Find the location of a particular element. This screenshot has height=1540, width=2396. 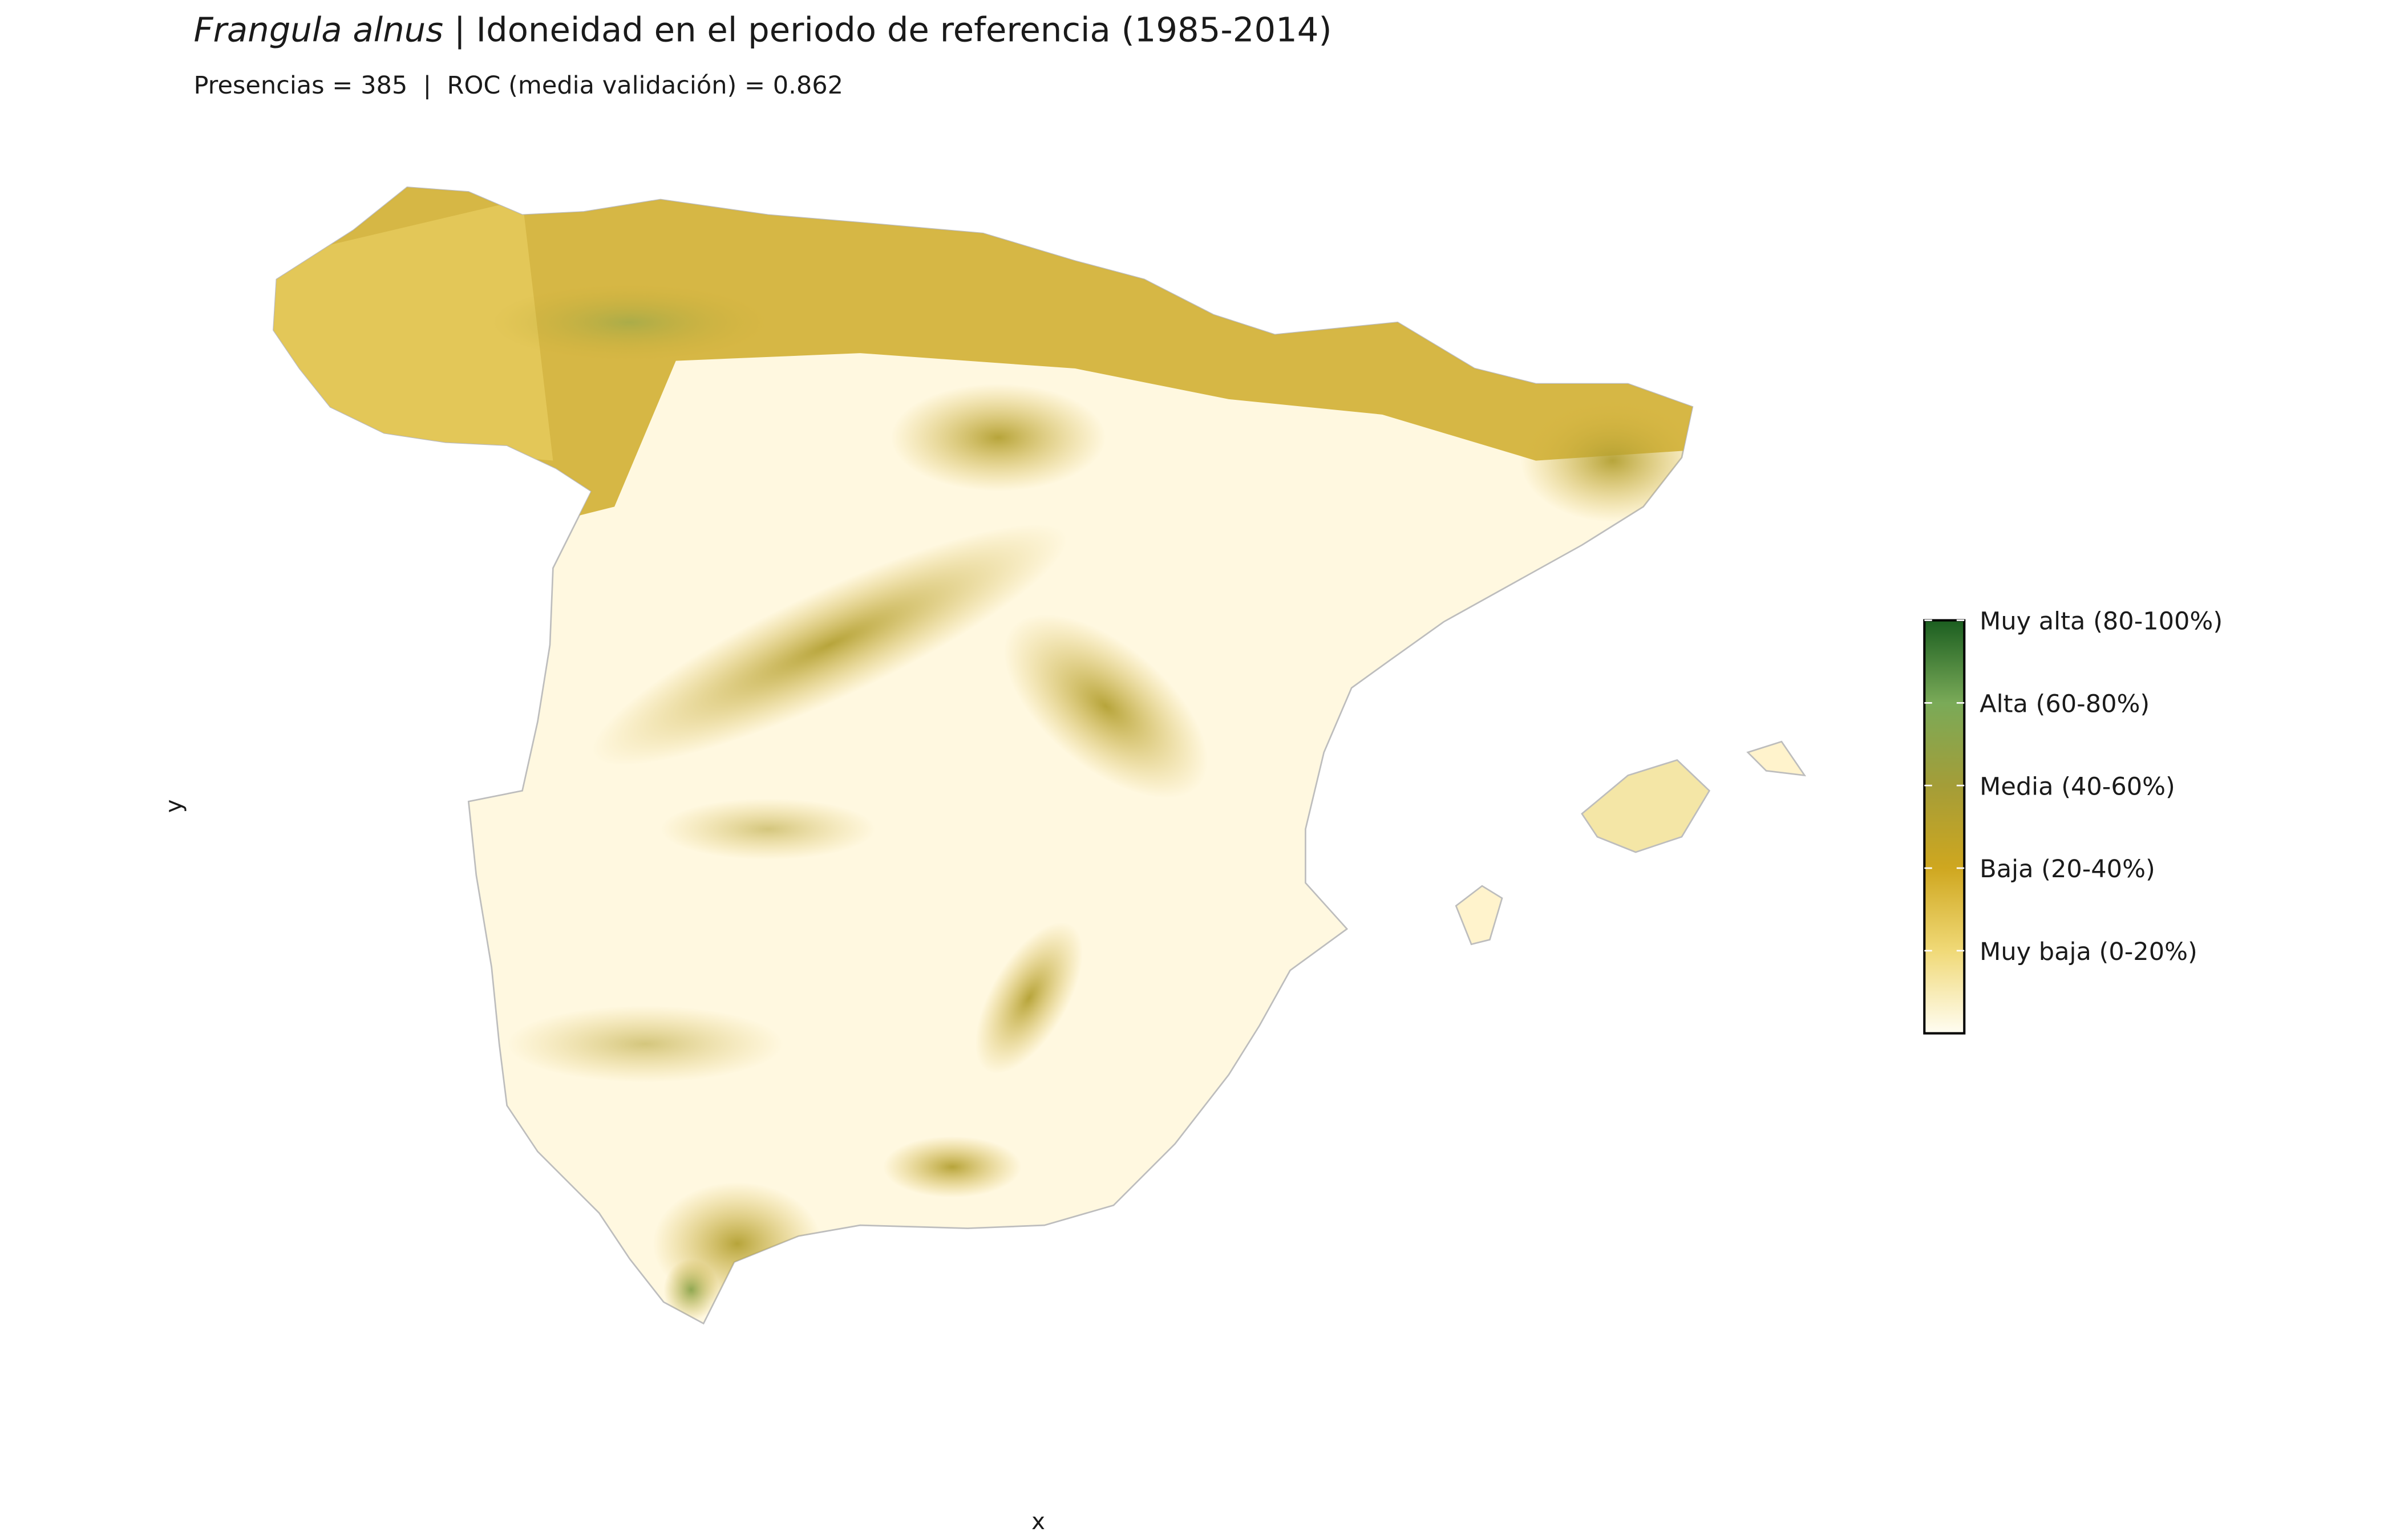

nevada is located at coordinates (952, 1167).